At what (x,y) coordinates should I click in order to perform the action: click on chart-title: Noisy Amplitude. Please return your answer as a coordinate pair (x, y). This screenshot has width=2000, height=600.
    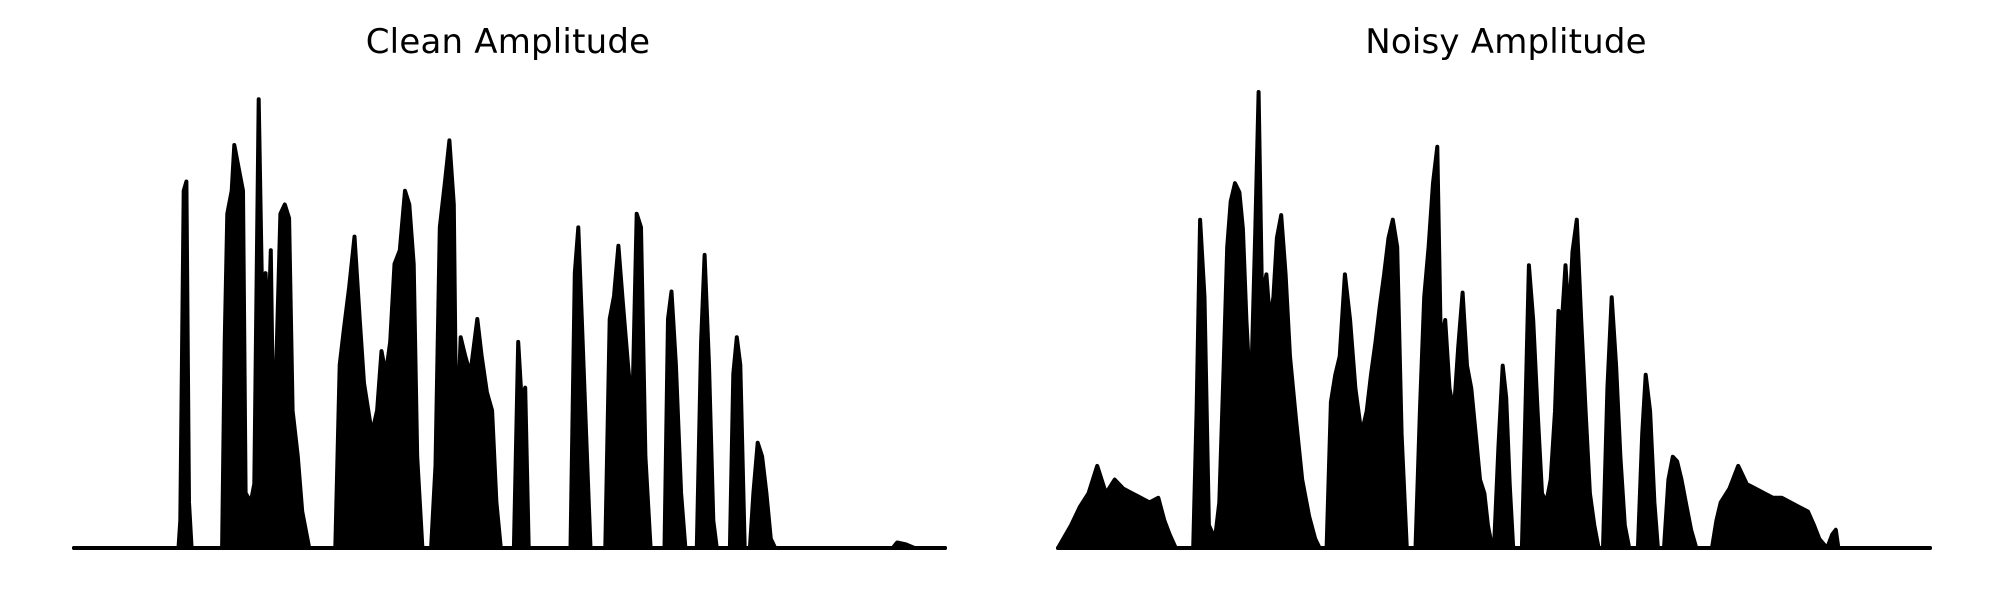
    Looking at the image, I should click on (1506, 42).